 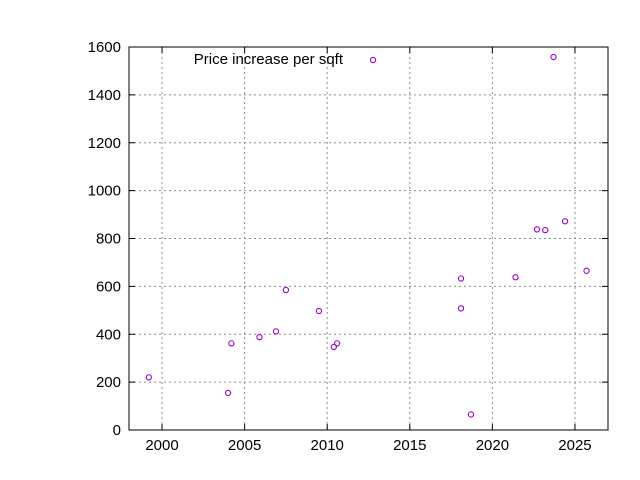 I want to click on x-tick-label: 2015, so click(x=409, y=445).